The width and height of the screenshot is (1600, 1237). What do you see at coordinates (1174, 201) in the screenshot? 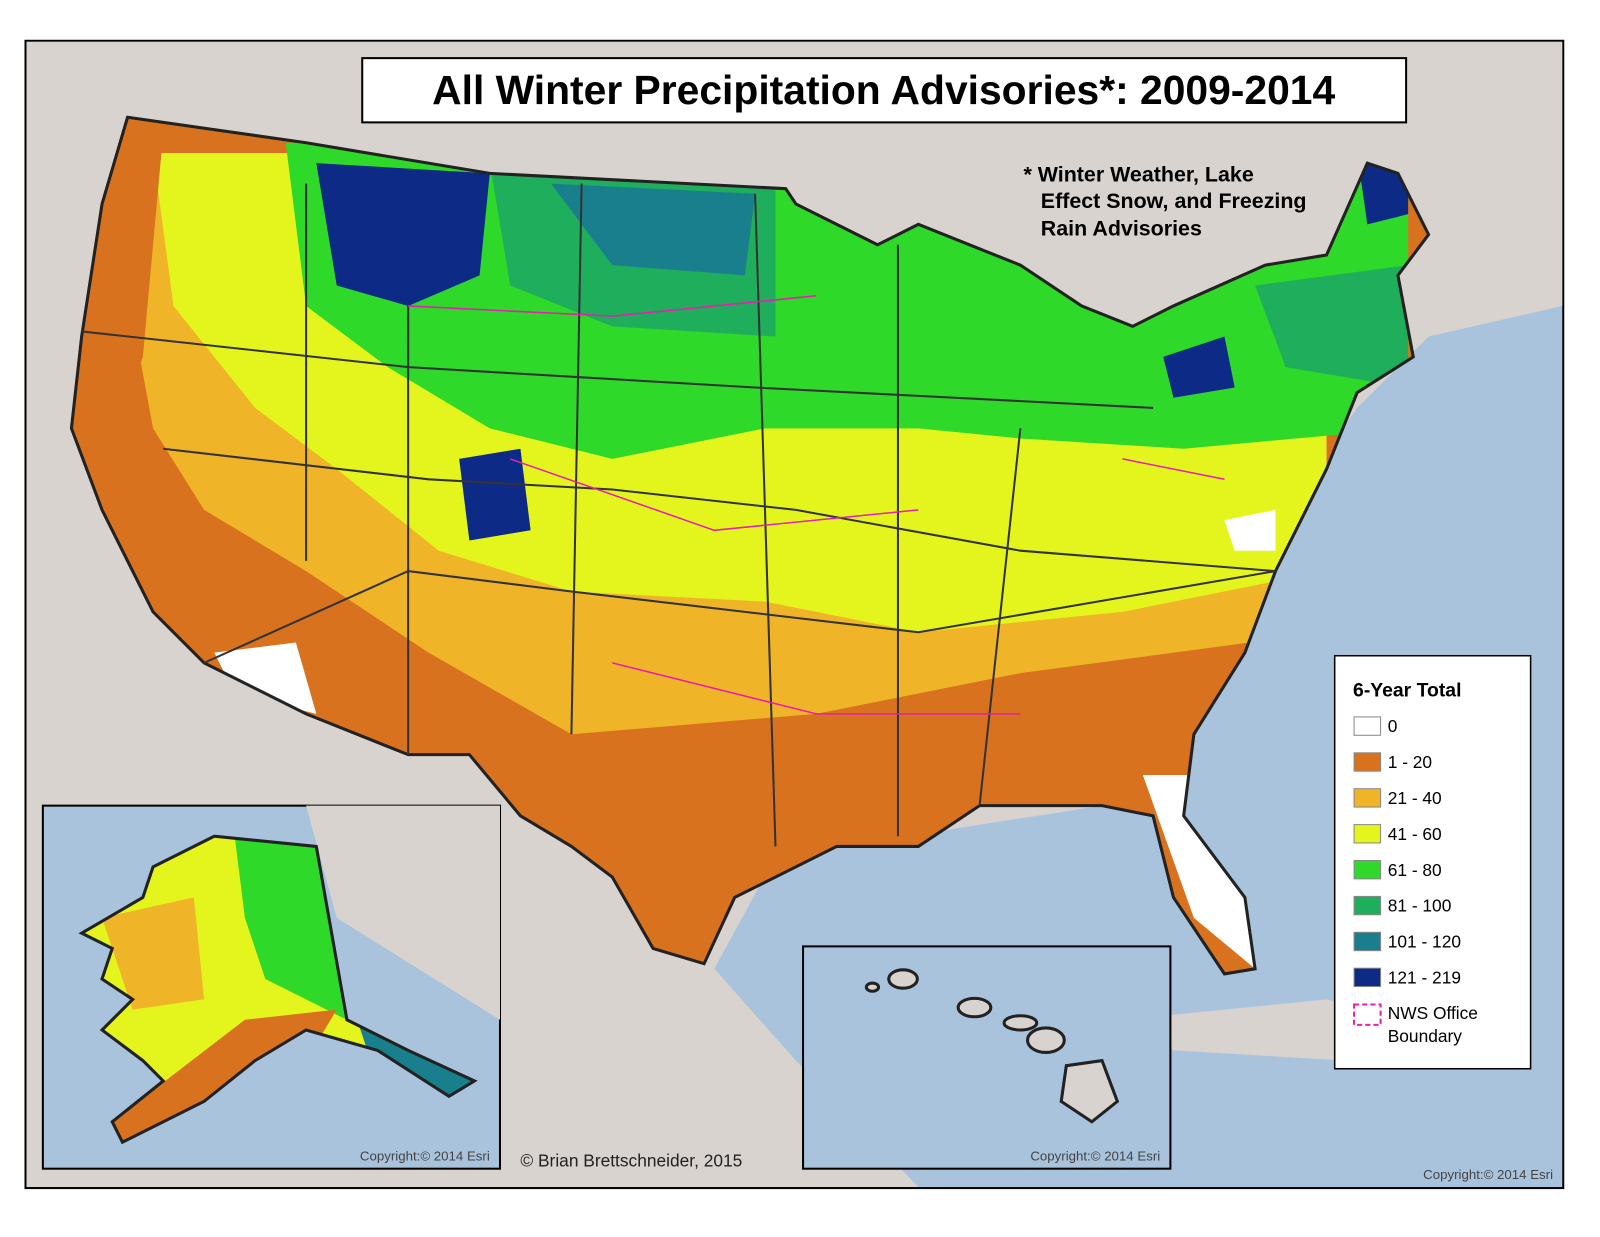
I see `note-line: Effect Snow, and Freezing` at bounding box center [1174, 201].